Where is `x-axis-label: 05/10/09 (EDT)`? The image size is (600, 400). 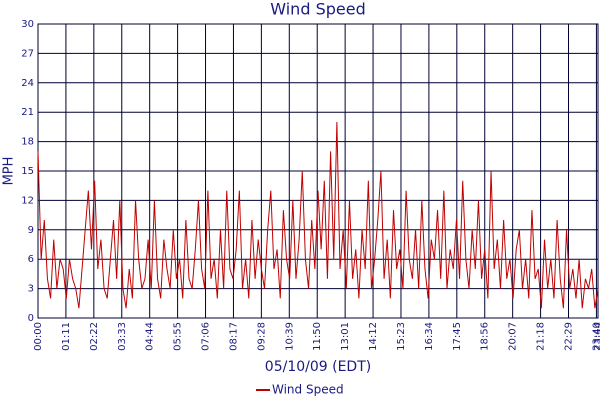
x-axis-label: 05/10/09 (EDT) is located at coordinates (318, 367).